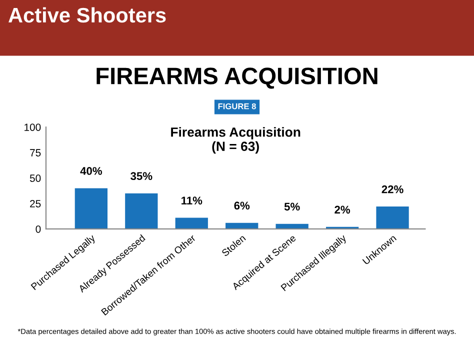 The image size is (474, 355). I want to click on y-tick-label: 0, so click(38, 229).